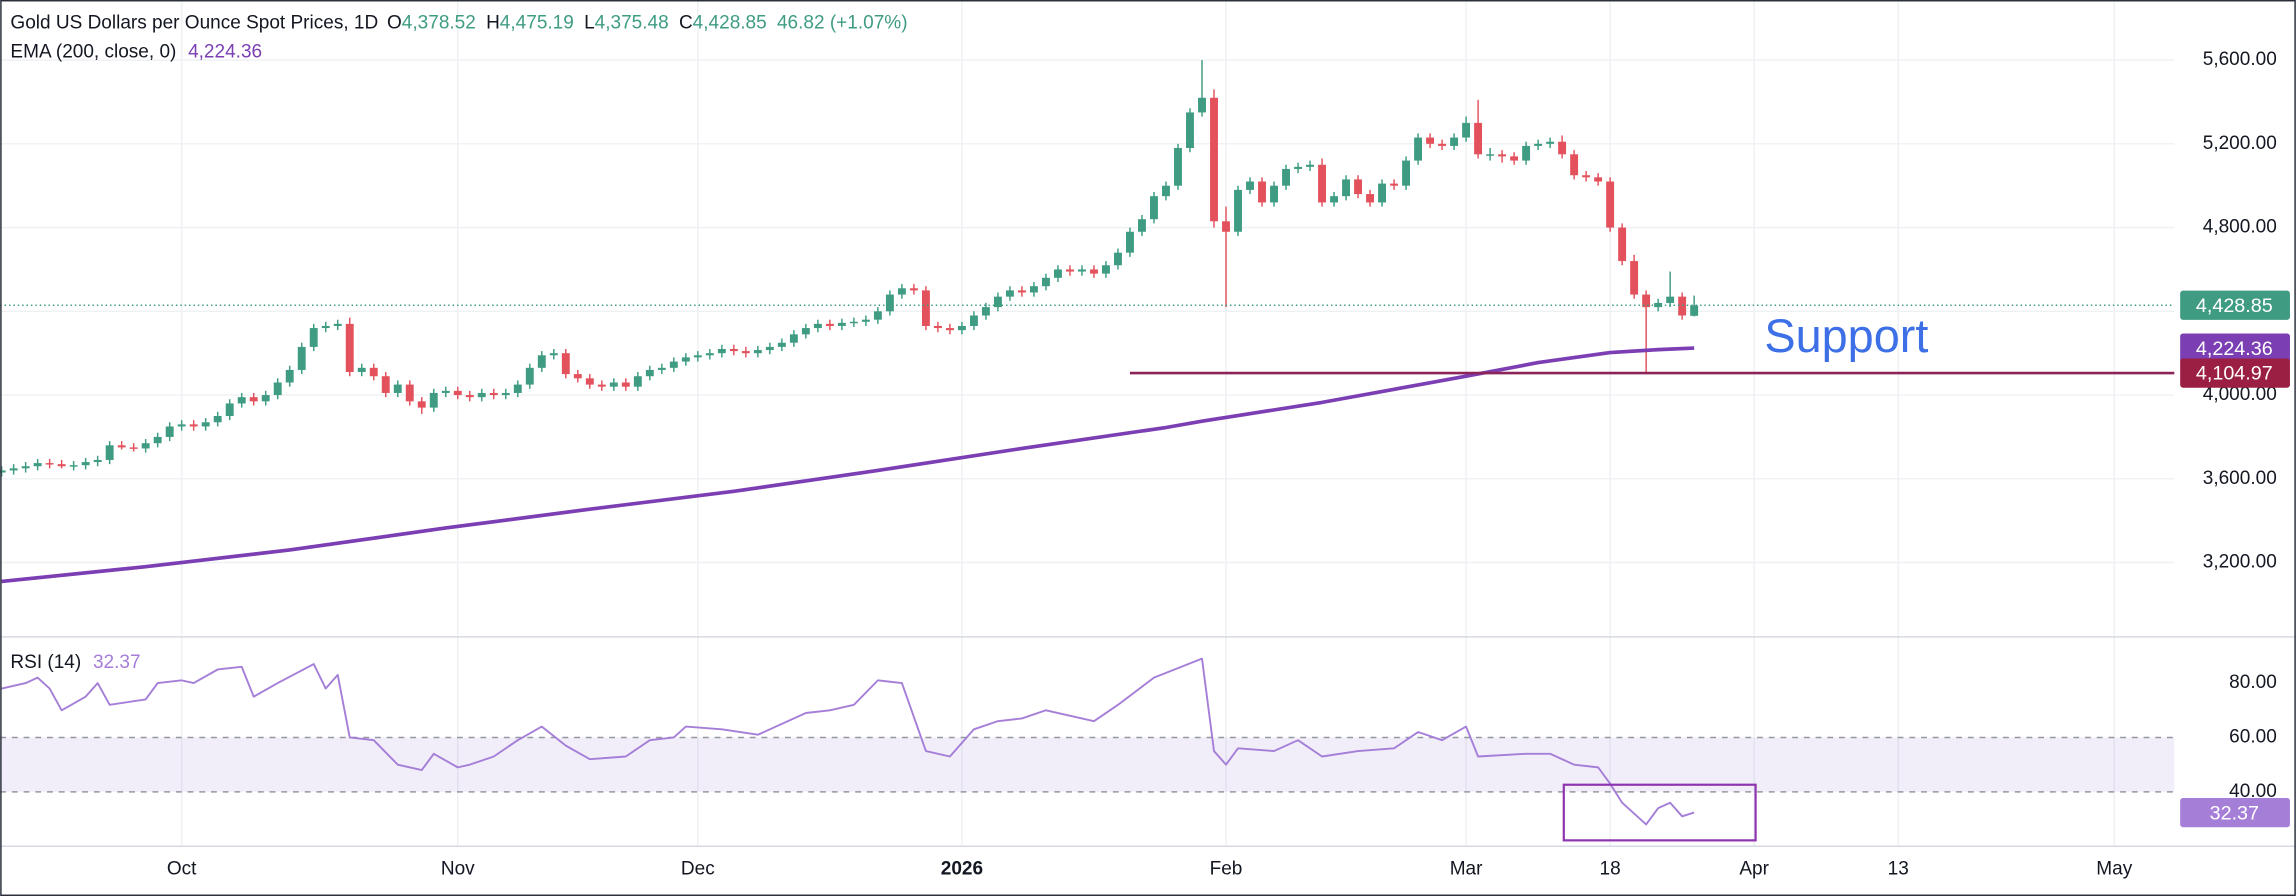  Describe the element at coordinates (1754, 869) in the screenshot. I see `x-tick-label: Apr` at that location.